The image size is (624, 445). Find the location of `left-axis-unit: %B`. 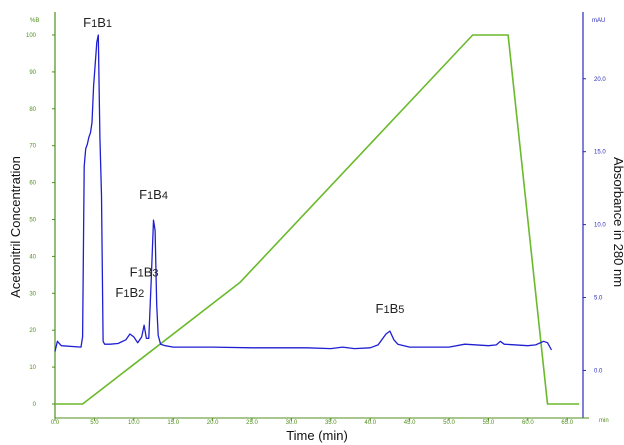

left-axis-unit: %B is located at coordinates (34, 21).